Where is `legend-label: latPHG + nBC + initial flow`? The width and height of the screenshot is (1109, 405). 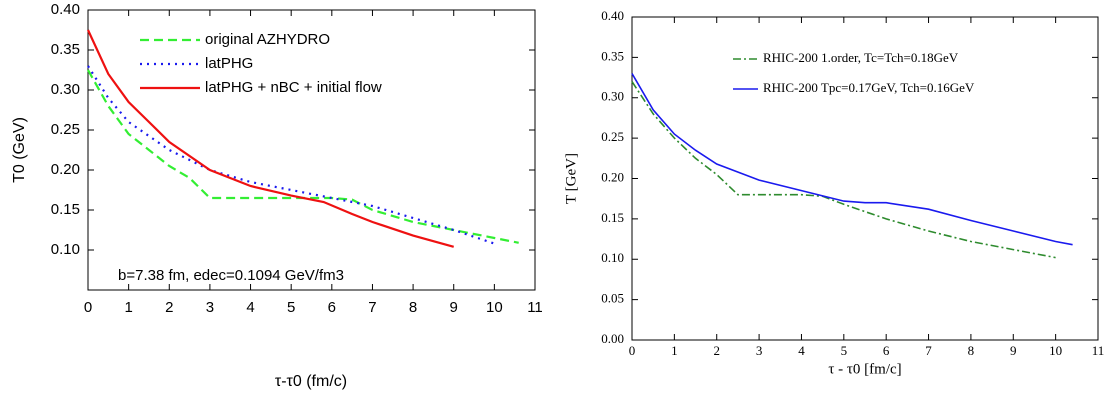 legend-label: latPHG + nBC + initial flow is located at coordinates (293, 87).